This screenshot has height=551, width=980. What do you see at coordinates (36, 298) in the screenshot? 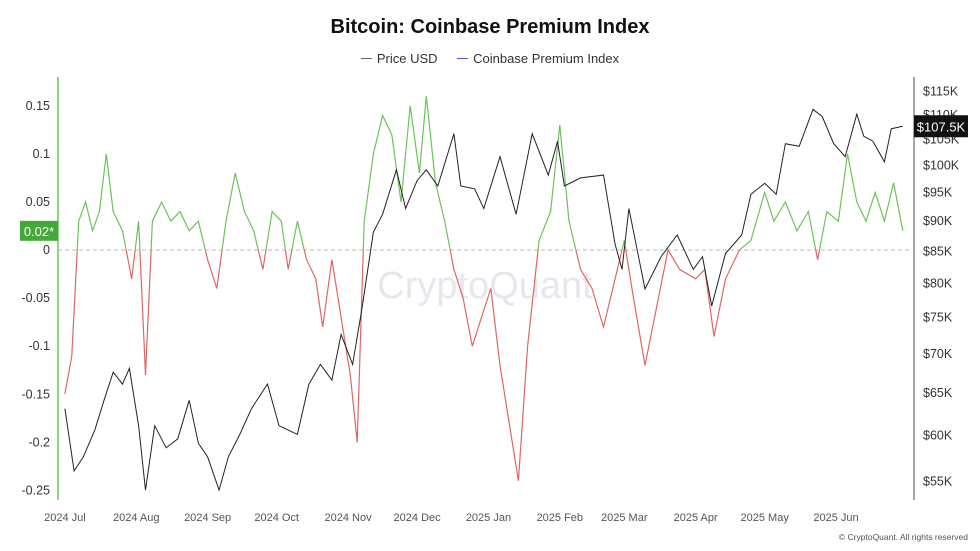
I see `left-tick-label: -0.05` at bounding box center [36, 298].